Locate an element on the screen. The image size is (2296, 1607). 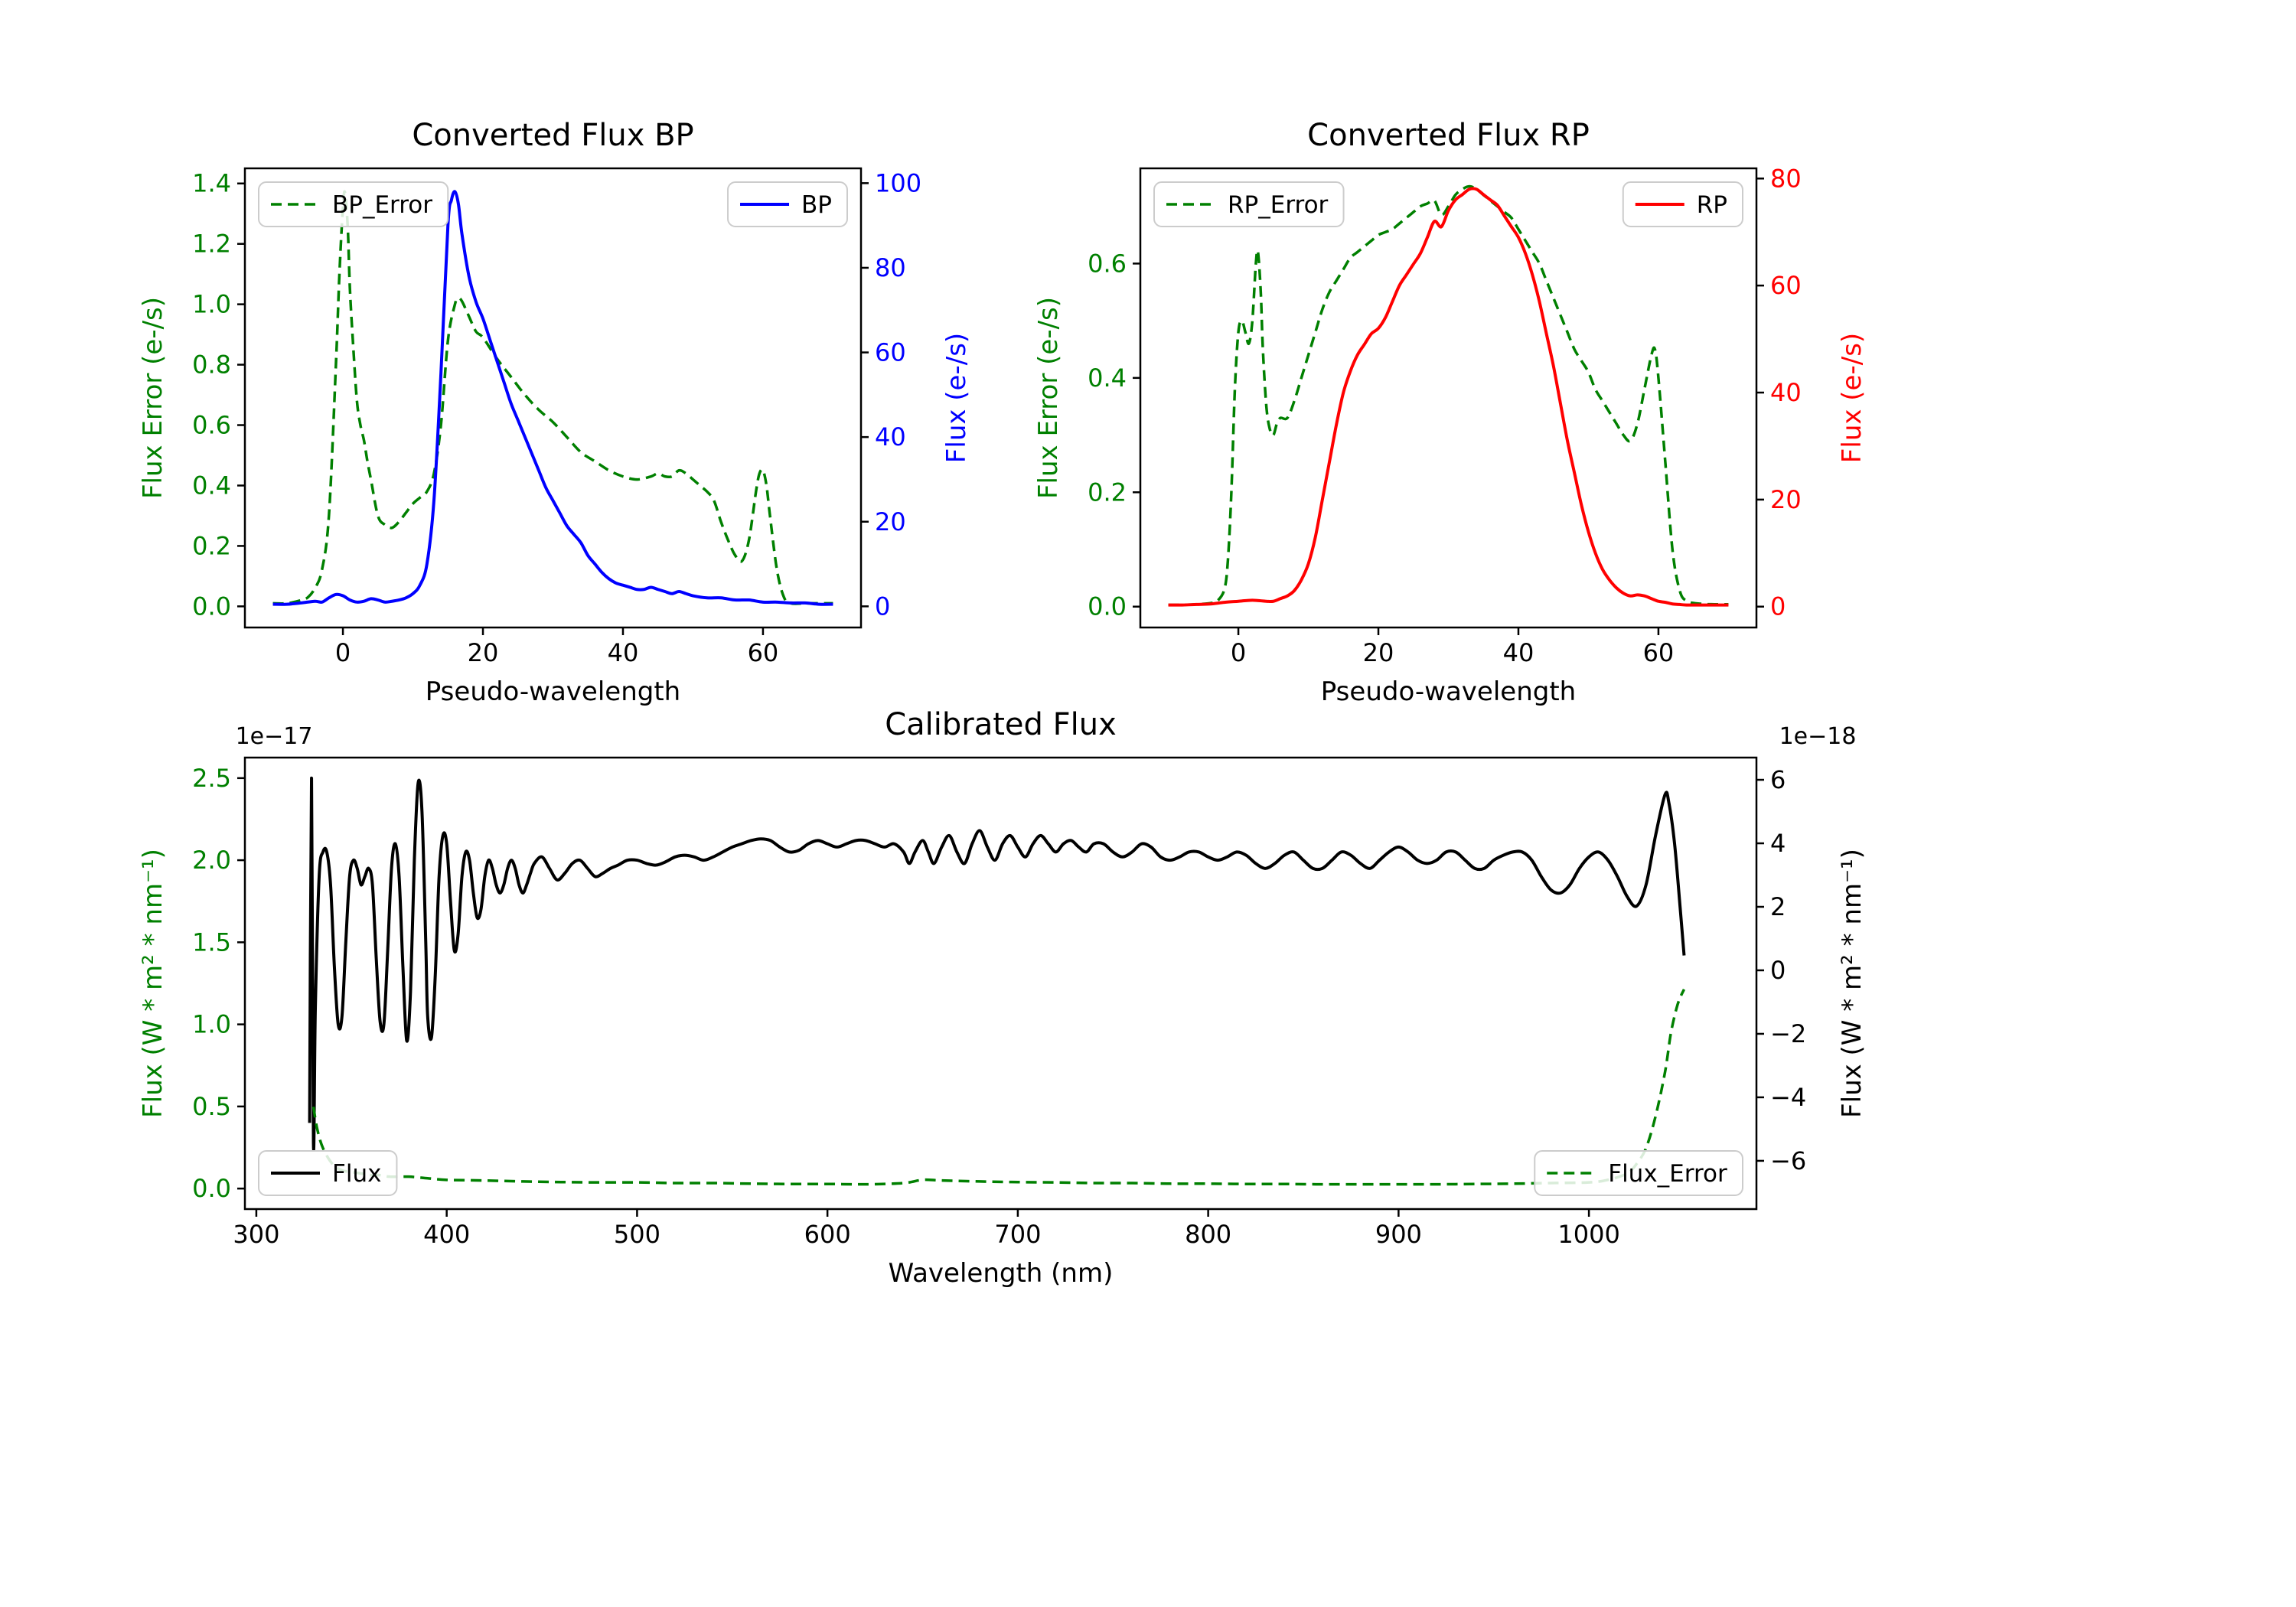
right-tick-label: 6 is located at coordinates (1778, 779).